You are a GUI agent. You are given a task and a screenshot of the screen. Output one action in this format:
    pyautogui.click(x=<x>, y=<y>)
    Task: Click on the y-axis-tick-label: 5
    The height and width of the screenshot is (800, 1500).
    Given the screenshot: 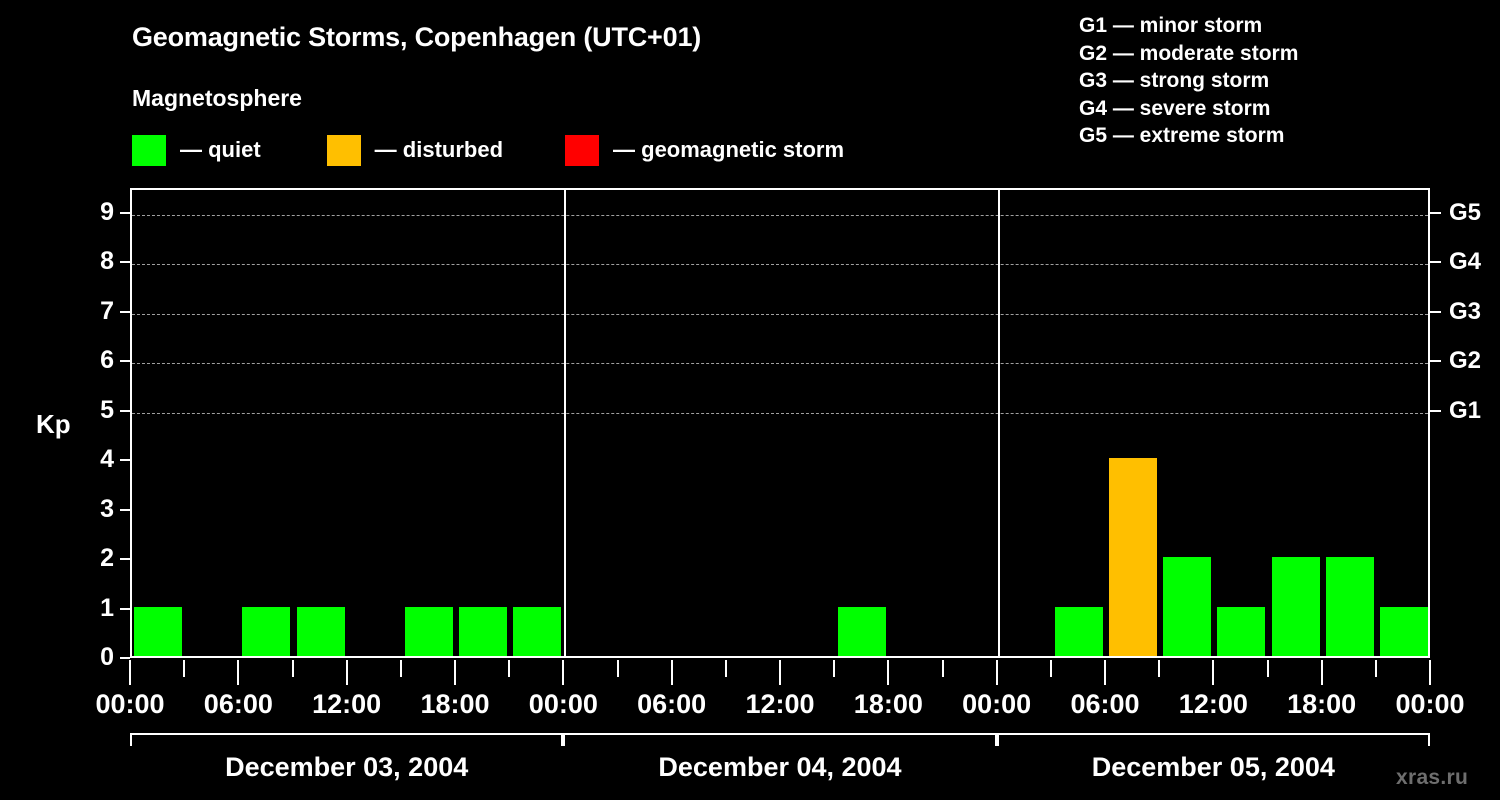 What is the action you would take?
    pyautogui.click(x=107, y=409)
    